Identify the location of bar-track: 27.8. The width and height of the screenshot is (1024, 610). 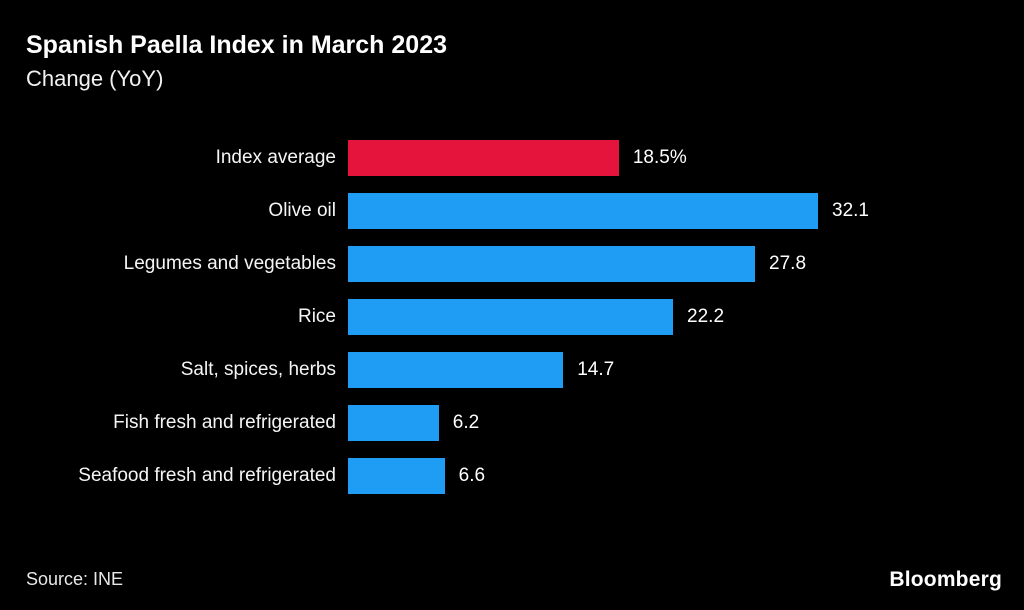
(583, 264).